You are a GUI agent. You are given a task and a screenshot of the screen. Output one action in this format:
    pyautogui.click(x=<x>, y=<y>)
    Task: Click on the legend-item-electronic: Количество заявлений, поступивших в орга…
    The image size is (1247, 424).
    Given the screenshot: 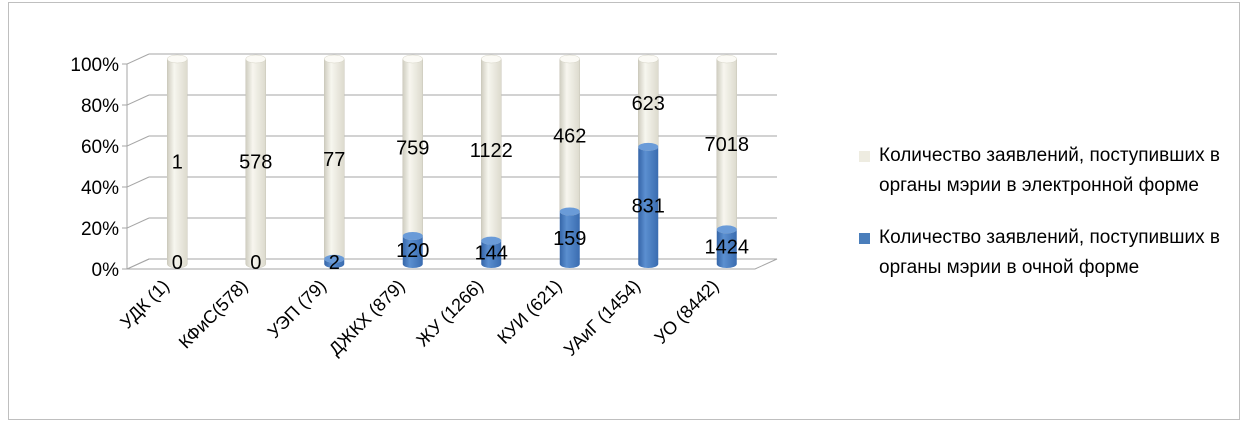 What is the action you would take?
    pyautogui.click(x=1049, y=171)
    